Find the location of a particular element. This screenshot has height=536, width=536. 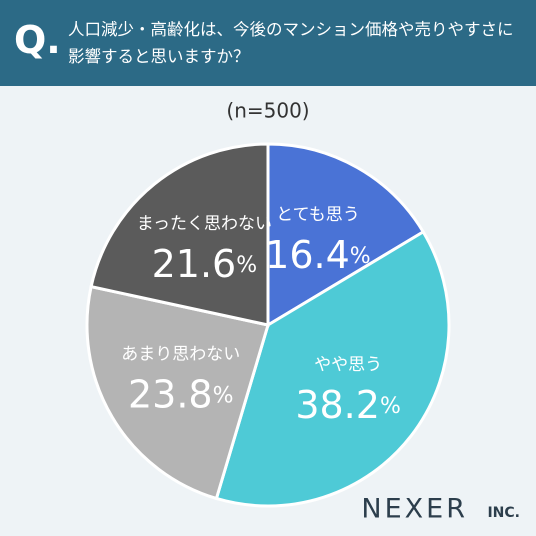

slice-label: まったく思わない is located at coordinates (204, 224).